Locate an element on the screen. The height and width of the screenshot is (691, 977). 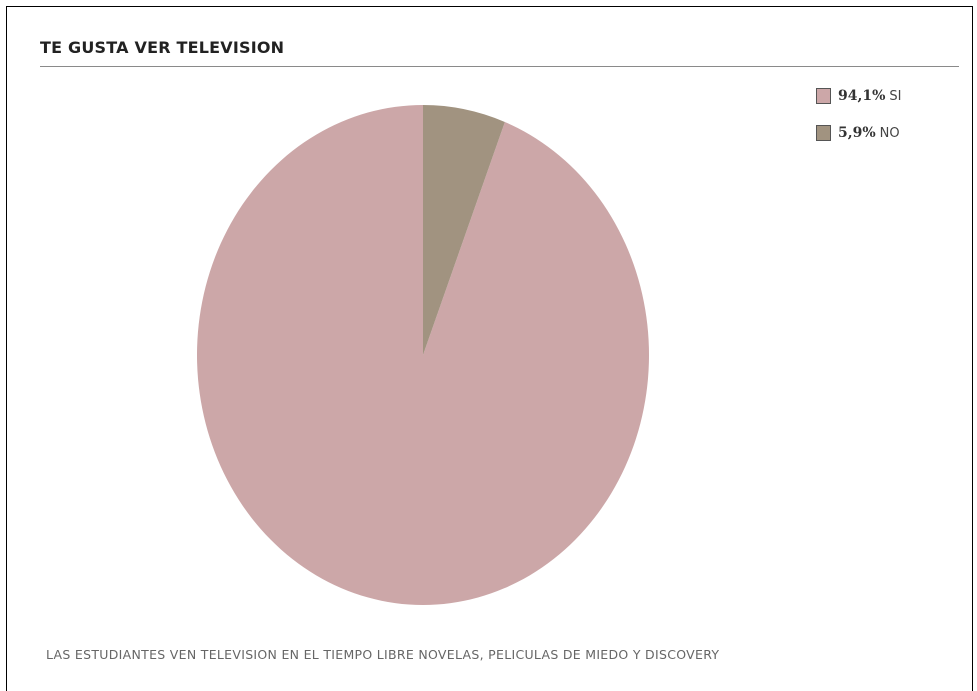
legend-swatch-no is located at coordinates (823, 133).